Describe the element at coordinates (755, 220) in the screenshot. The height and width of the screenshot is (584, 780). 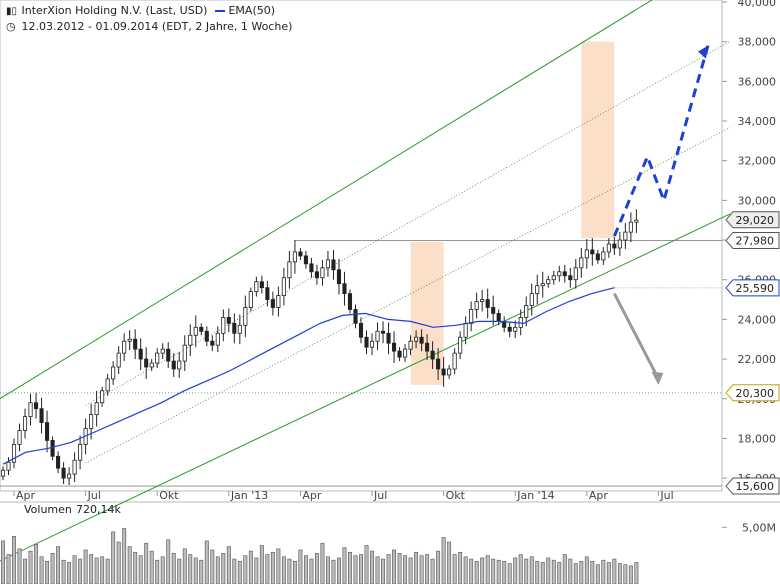
I see `price-label-text: 29,020` at that location.